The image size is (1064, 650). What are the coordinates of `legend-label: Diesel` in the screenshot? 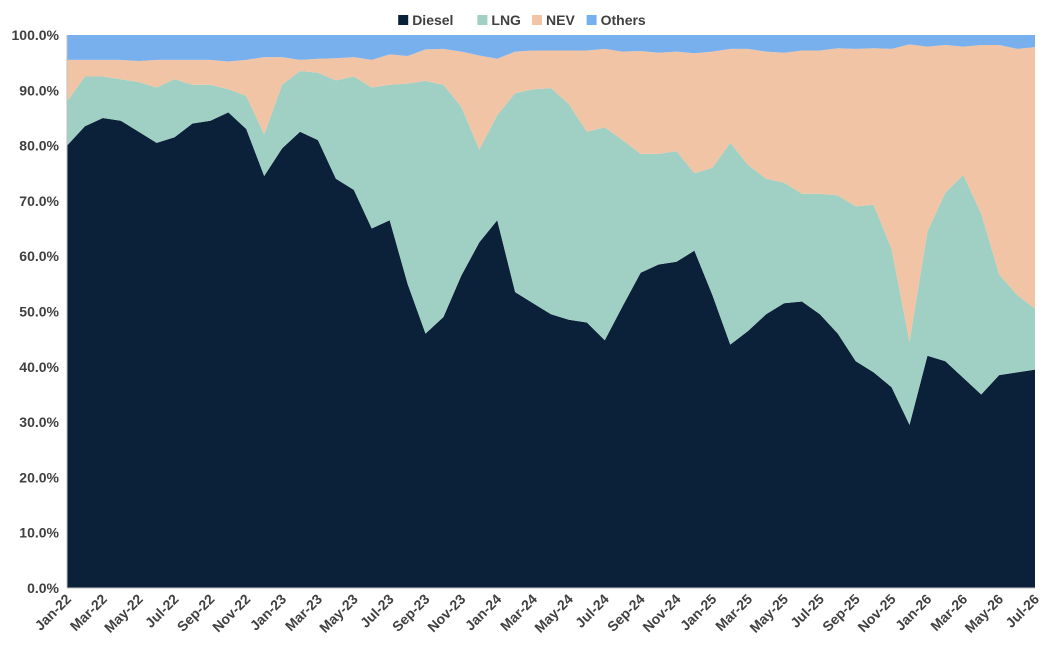 It's located at (432, 20).